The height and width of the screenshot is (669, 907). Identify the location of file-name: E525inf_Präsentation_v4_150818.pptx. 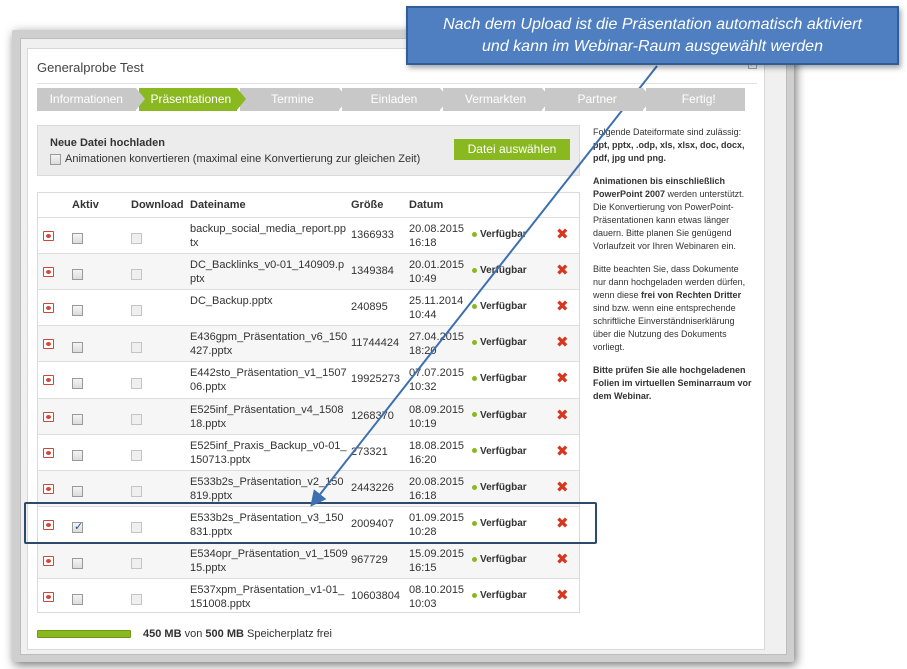
(267, 416).